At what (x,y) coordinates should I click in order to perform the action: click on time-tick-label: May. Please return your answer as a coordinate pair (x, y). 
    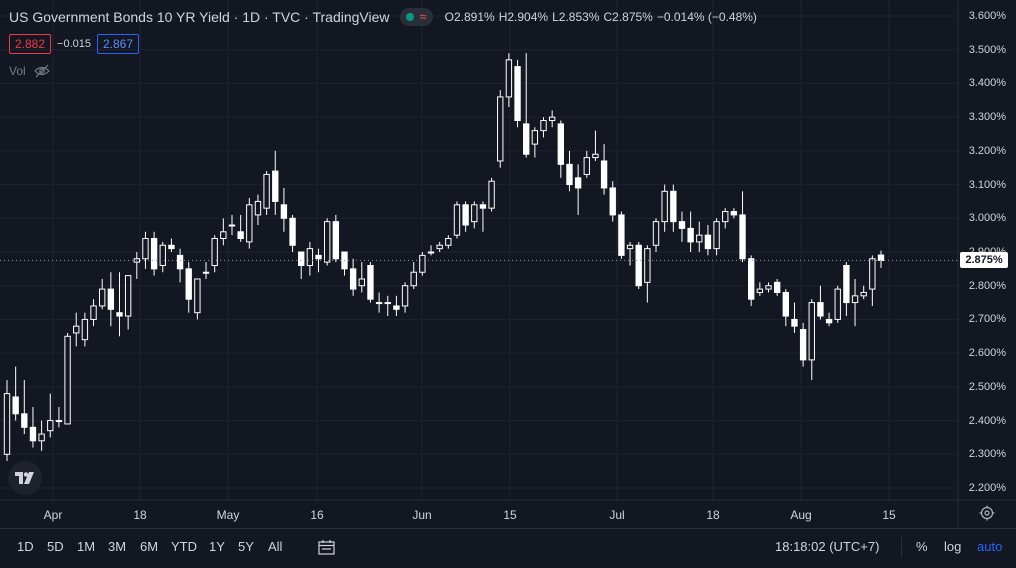
    Looking at the image, I should click on (228, 515).